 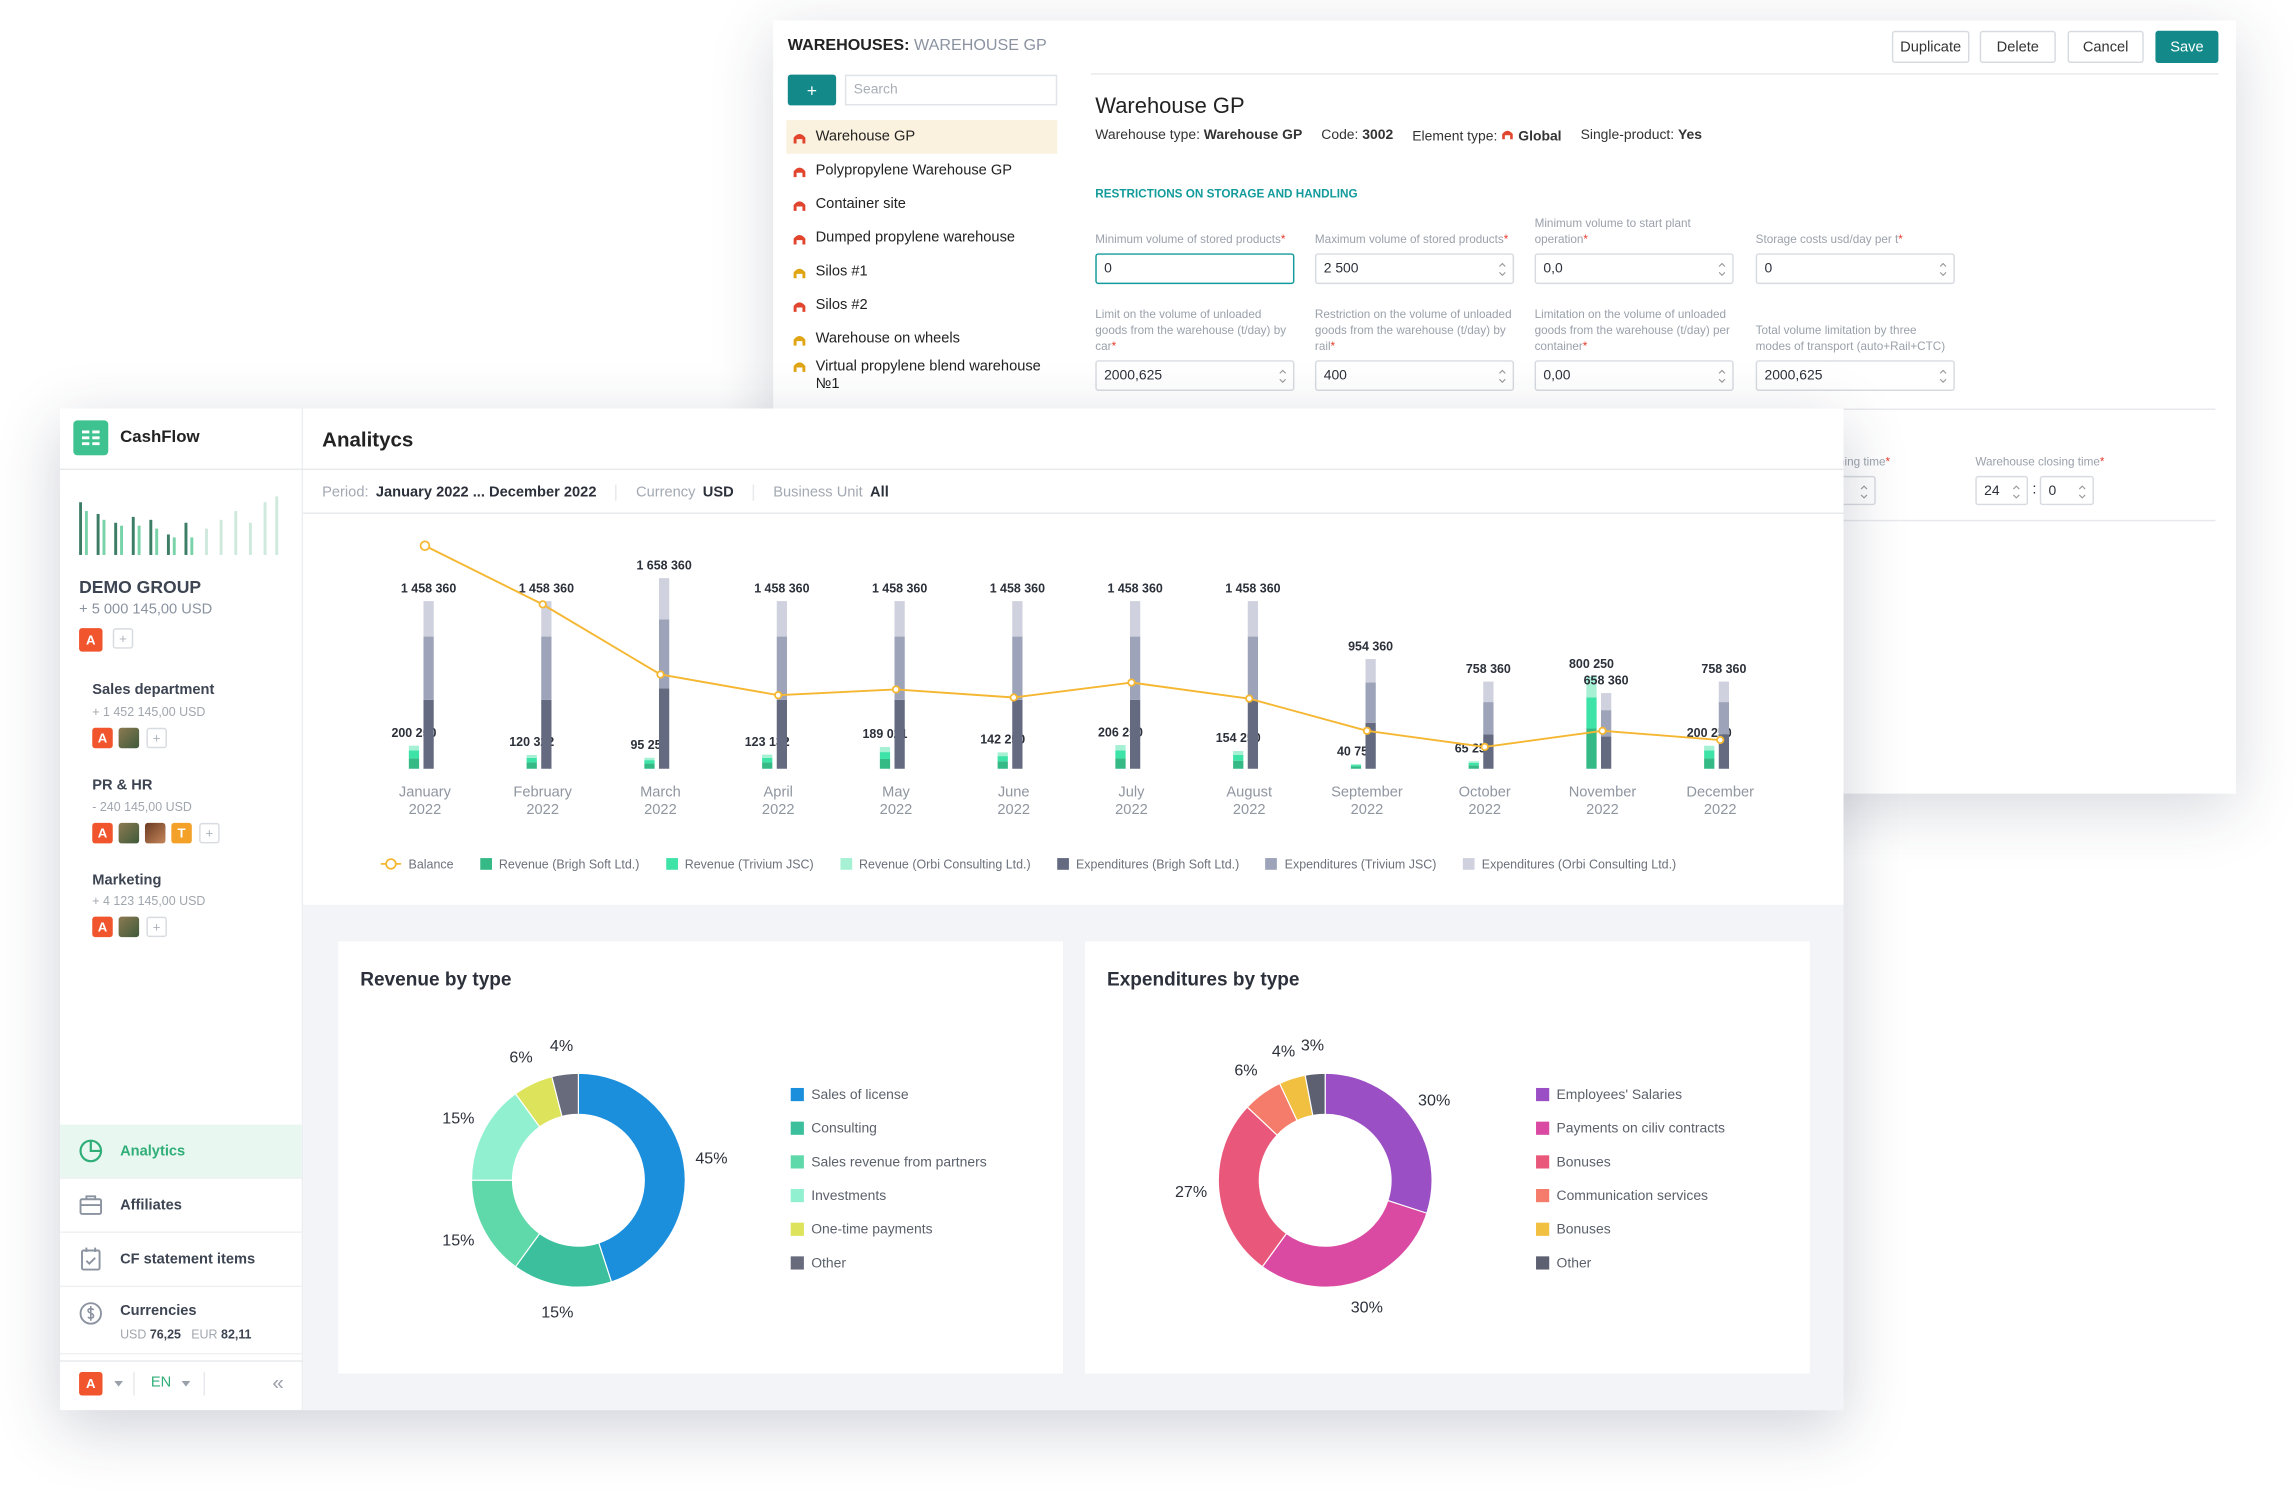 I want to click on add-button: +, so click(x=812, y=90).